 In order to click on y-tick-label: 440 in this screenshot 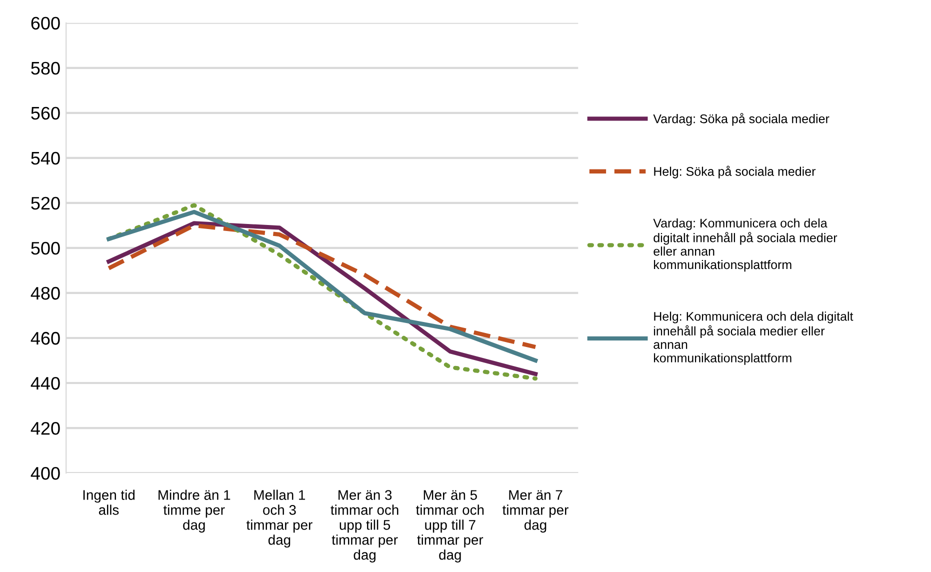, I will do `click(45, 383)`.